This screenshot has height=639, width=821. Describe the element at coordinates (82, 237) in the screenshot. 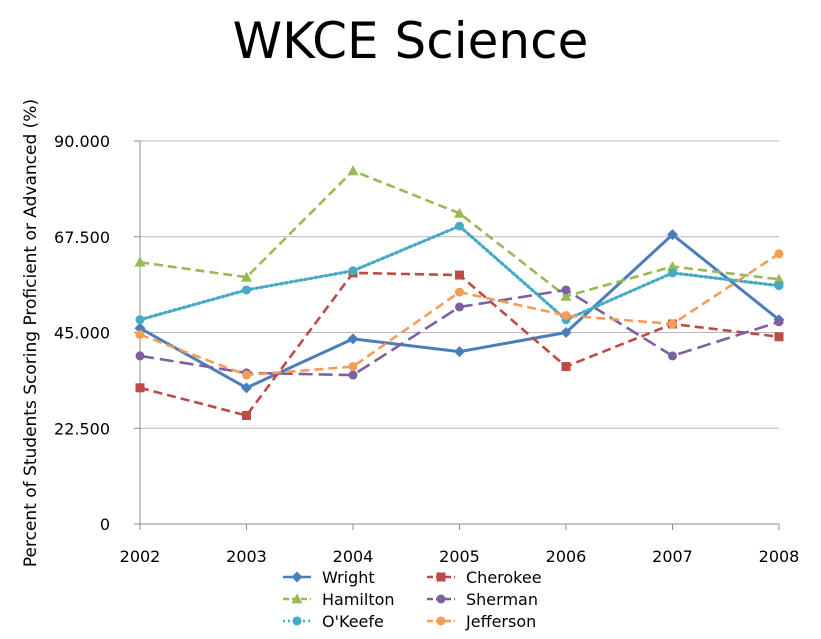

I see `y-tick-label: 67.500` at that location.